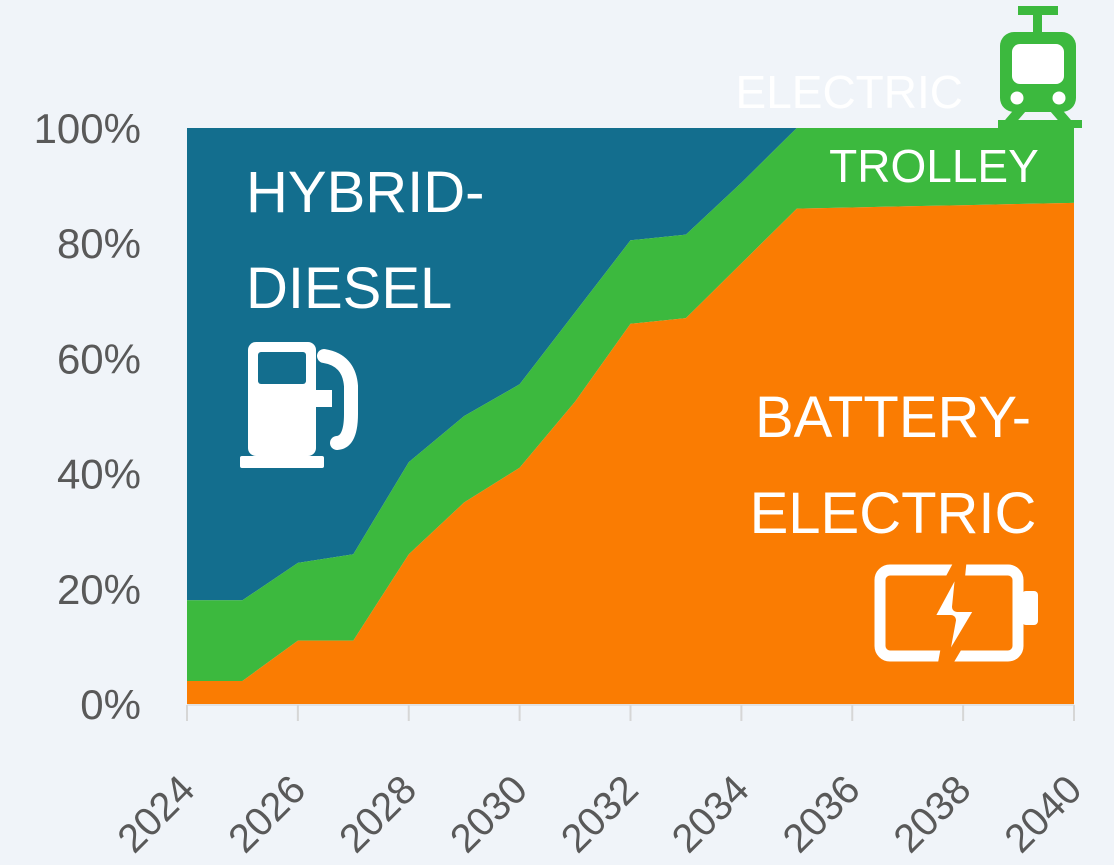  Describe the element at coordinates (99, 358) in the screenshot. I see `y-axis-label: 60%` at that location.